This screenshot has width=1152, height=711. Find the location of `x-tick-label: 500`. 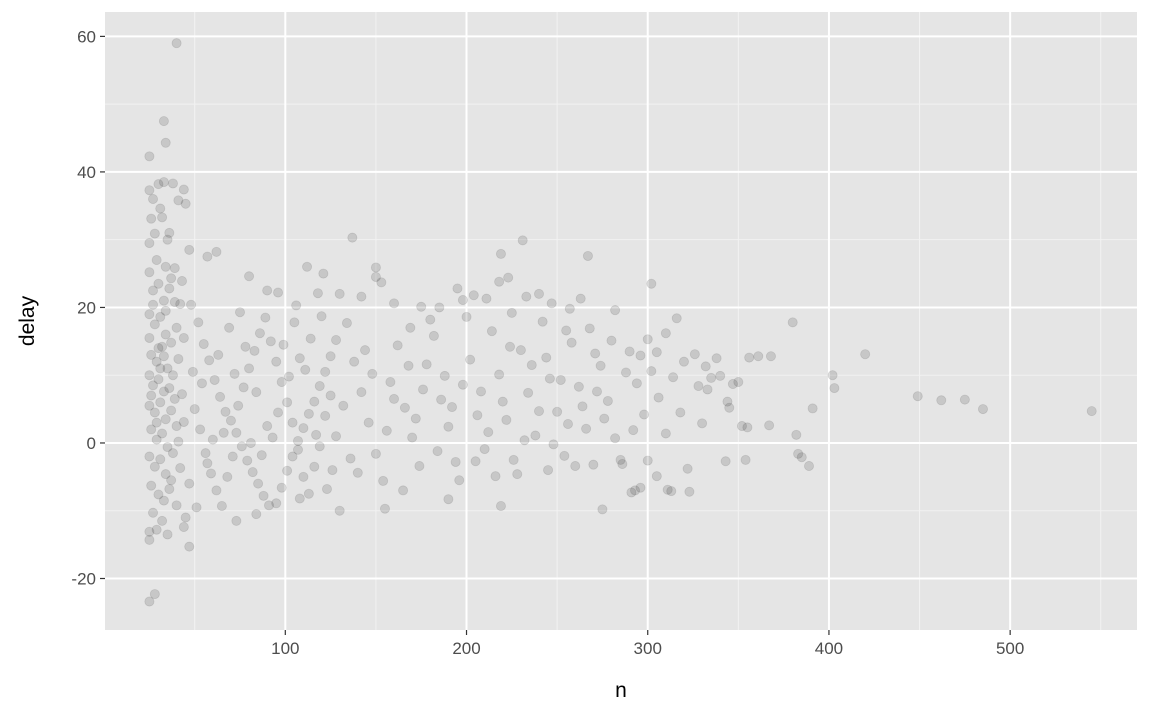

x-tick-label: 500 is located at coordinates (1010, 648).